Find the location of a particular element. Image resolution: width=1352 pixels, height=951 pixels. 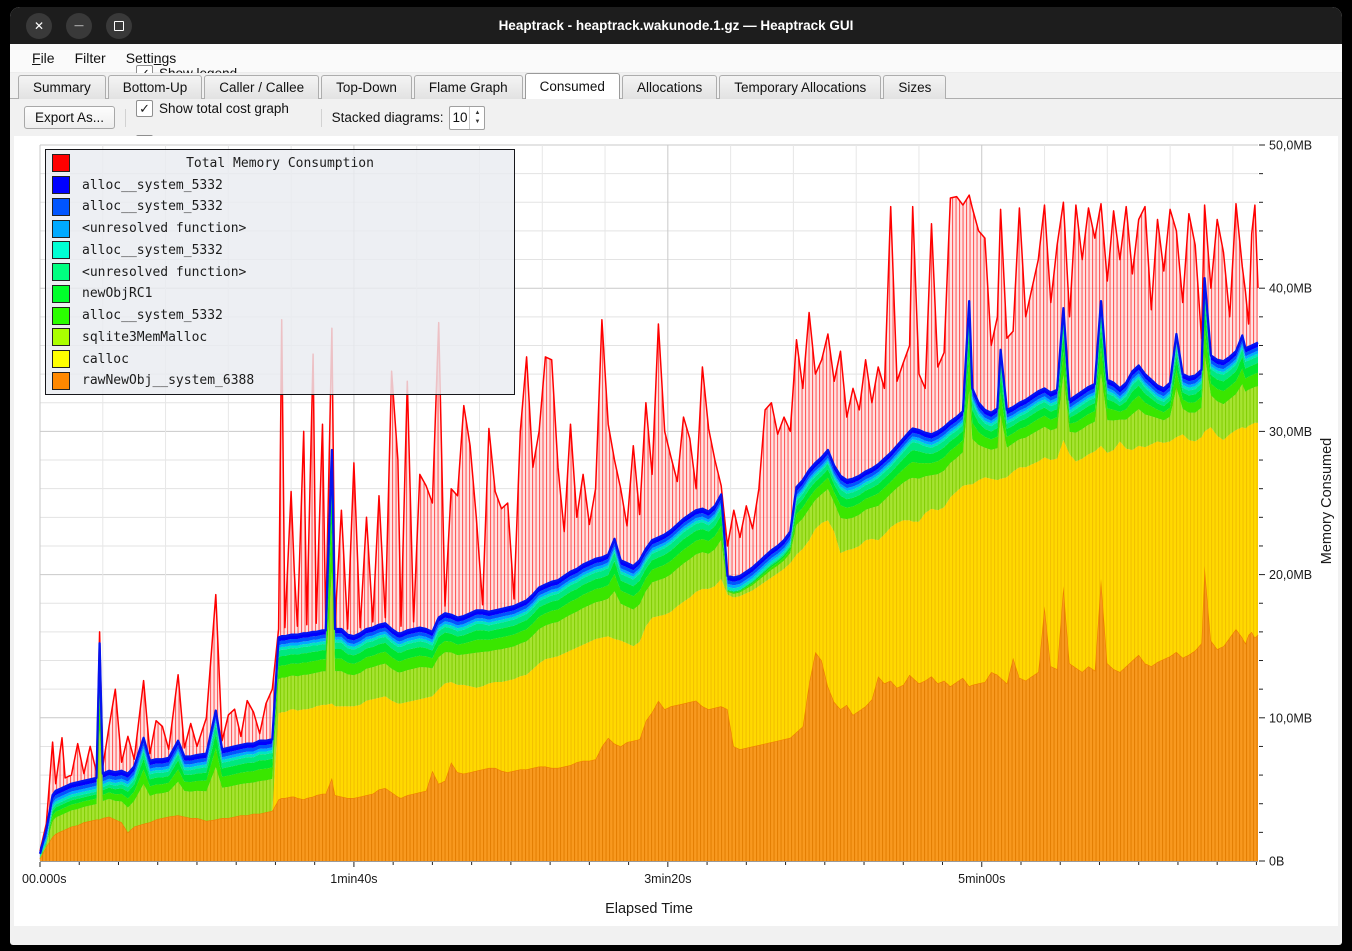

tab-flame-graph: Flame Graph is located at coordinates (468, 87).